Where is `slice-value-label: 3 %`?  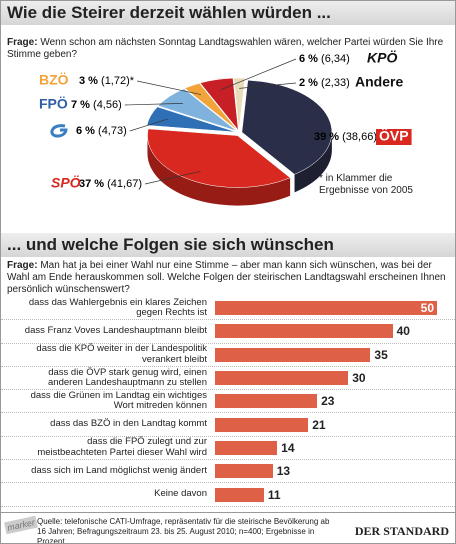 slice-value-label: 3 % is located at coordinates (88, 81).